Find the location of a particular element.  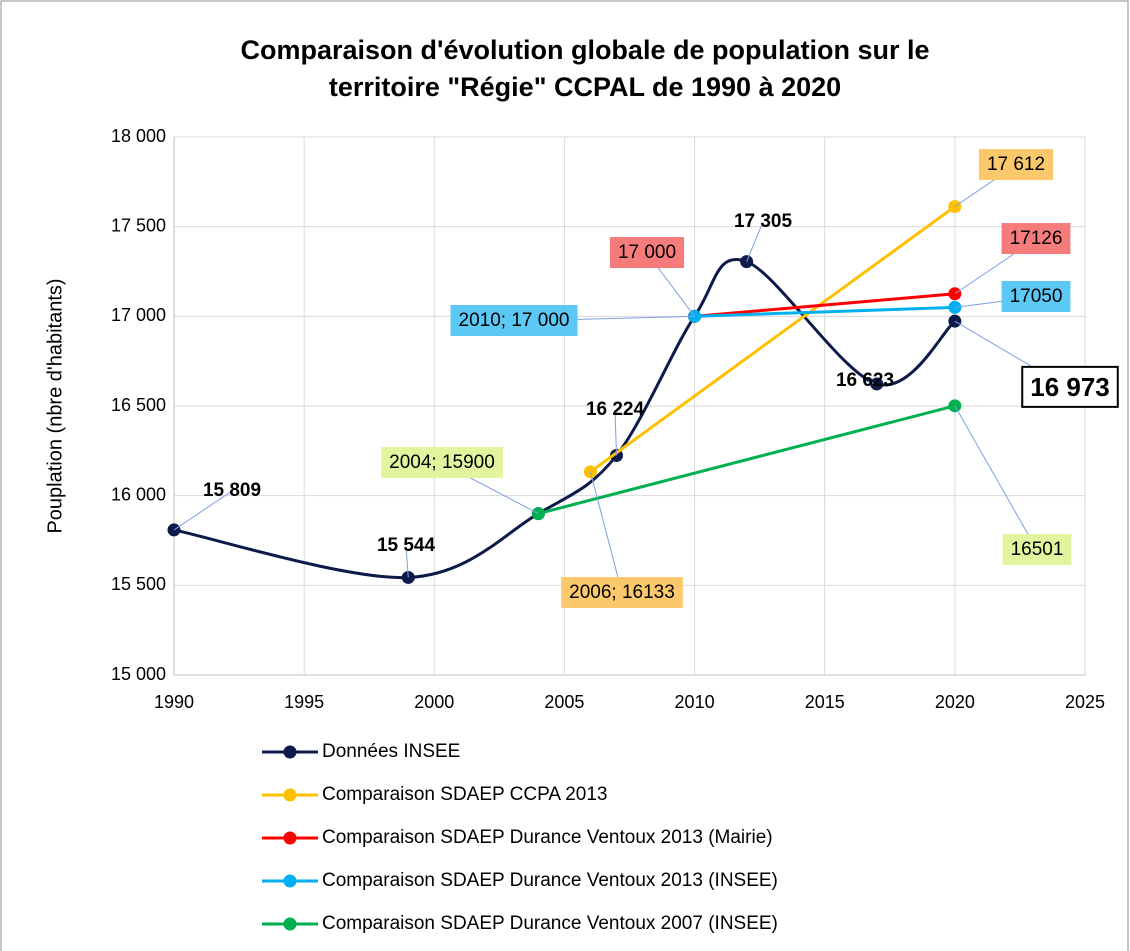

data-label: 17 000 is located at coordinates (647, 252).